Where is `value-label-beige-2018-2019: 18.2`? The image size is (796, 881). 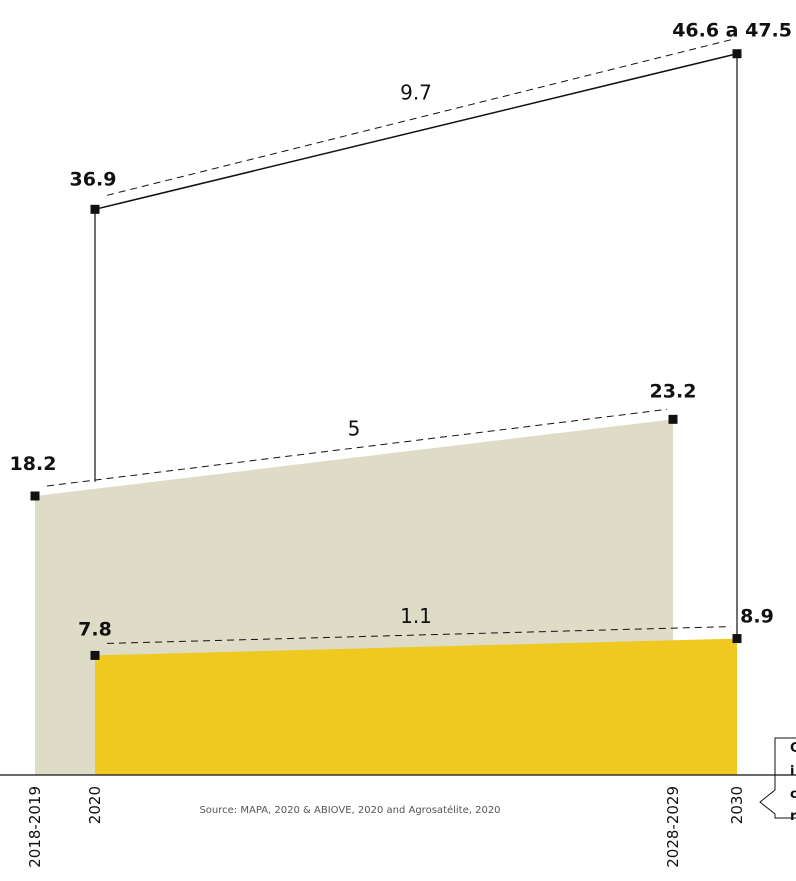
value-label-beige-2018-2019: 18.2 is located at coordinates (33, 464).